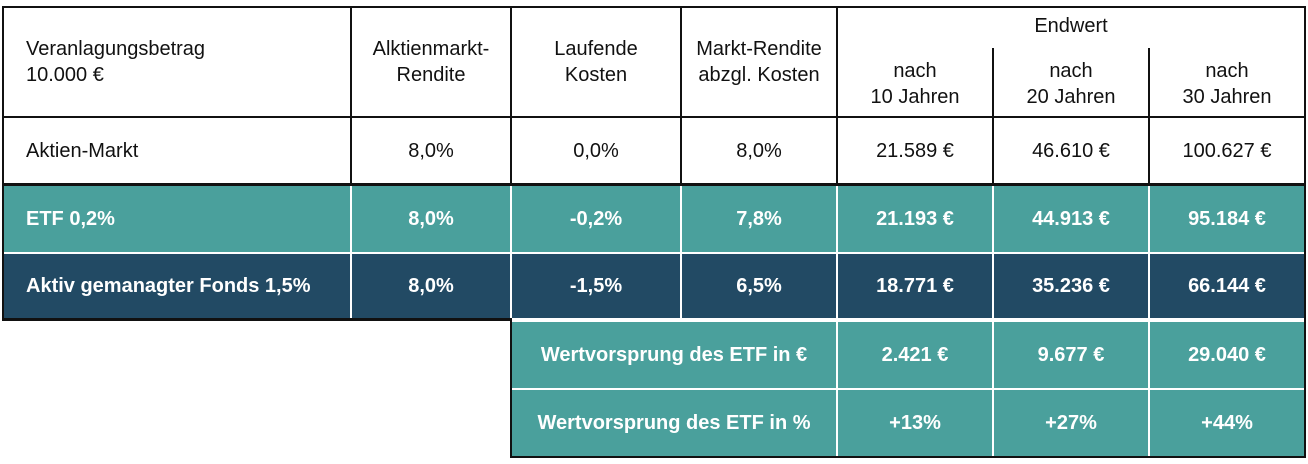 The width and height of the screenshot is (1308, 464). What do you see at coordinates (596, 75) in the screenshot?
I see `header-running-costs-line2: Kosten` at bounding box center [596, 75].